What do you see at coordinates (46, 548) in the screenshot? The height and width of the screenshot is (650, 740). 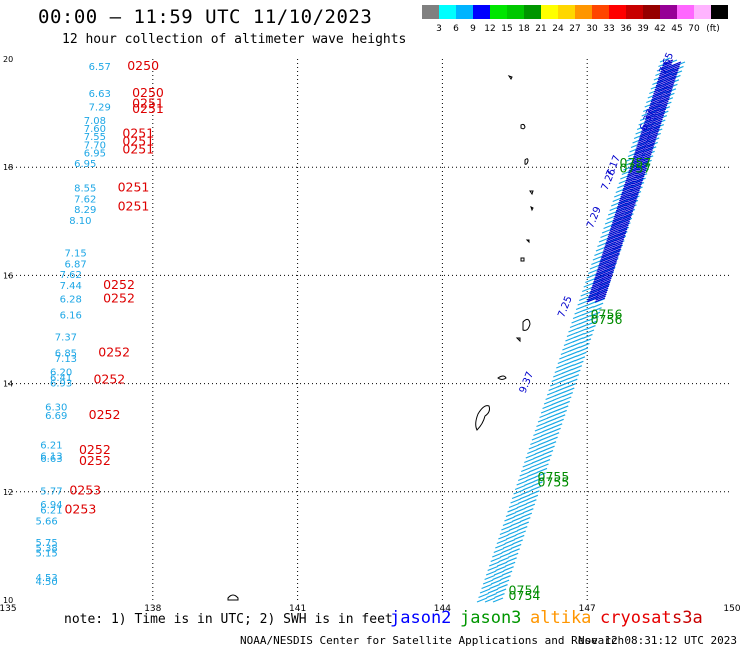 I see `swh-value-label: 5.38` at bounding box center [46, 548].